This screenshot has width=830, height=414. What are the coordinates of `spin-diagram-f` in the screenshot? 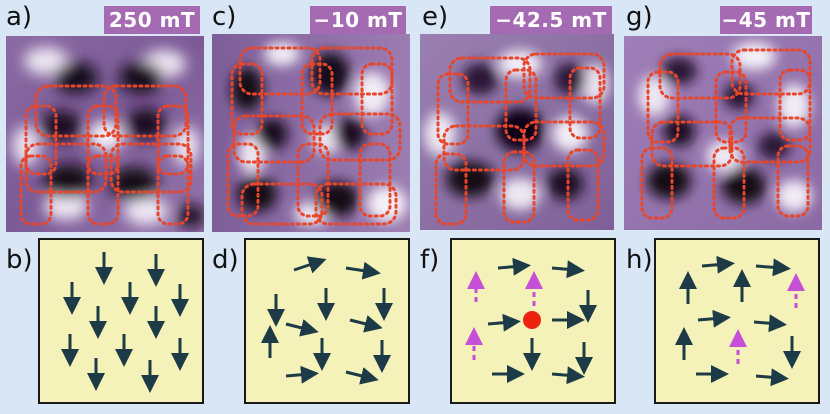 It's located at (533, 321).